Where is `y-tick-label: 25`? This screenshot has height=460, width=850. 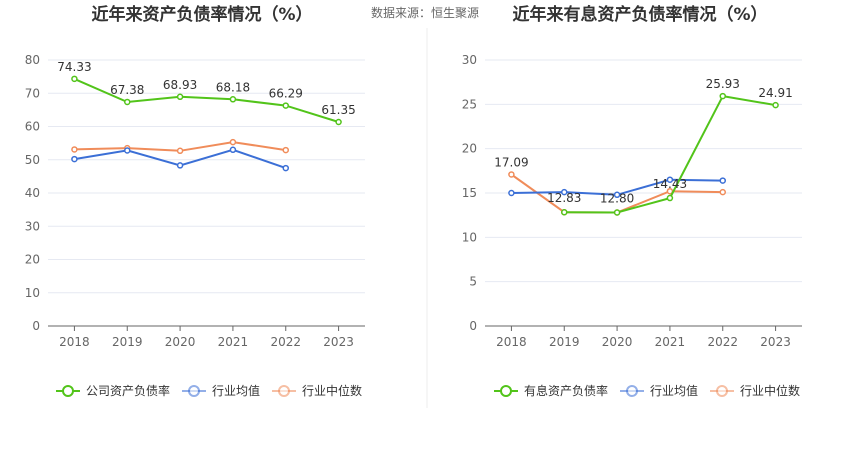
y-tick-label: 25 is located at coordinates (469, 104).